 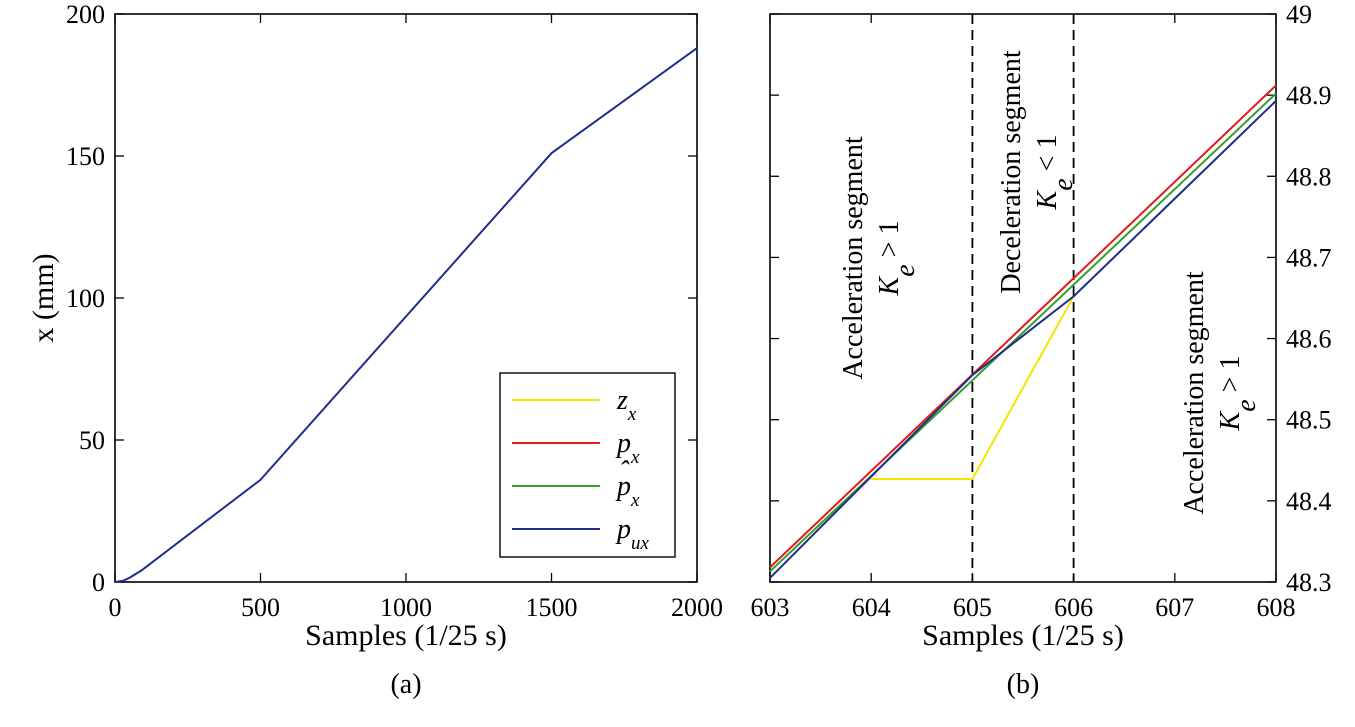 I want to click on x-tick-label: 500, so click(x=260, y=607).